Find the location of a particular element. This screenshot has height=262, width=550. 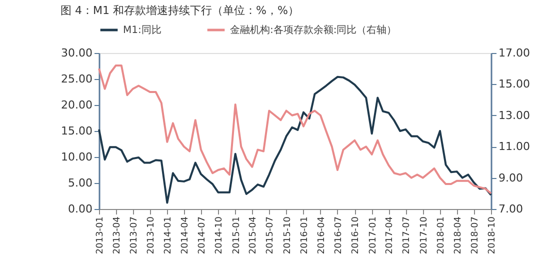

x-tick-label: 2016-04 is located at coordinates (321, 235).